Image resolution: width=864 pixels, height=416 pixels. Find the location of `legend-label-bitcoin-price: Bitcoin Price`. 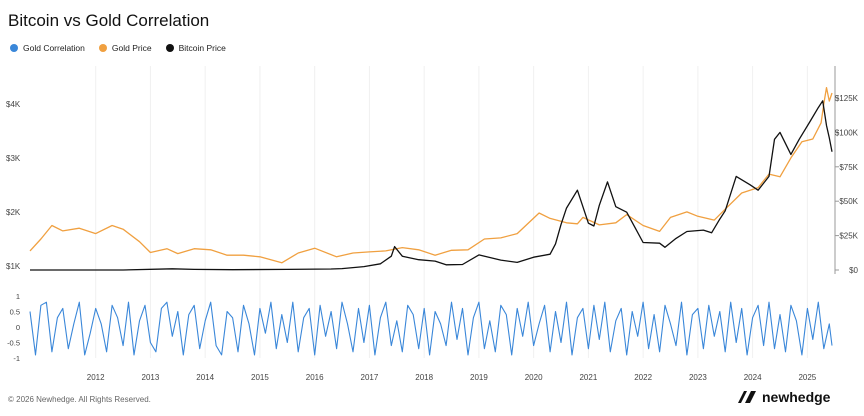

legend-label-bitcoin-price: Bitcoin Price is located at coordinates (202, 48).